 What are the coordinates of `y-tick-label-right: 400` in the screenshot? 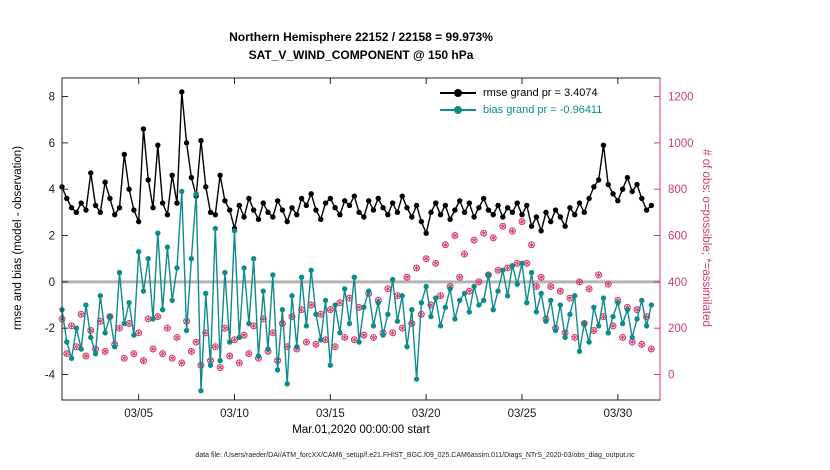 It's located at (677, 283).